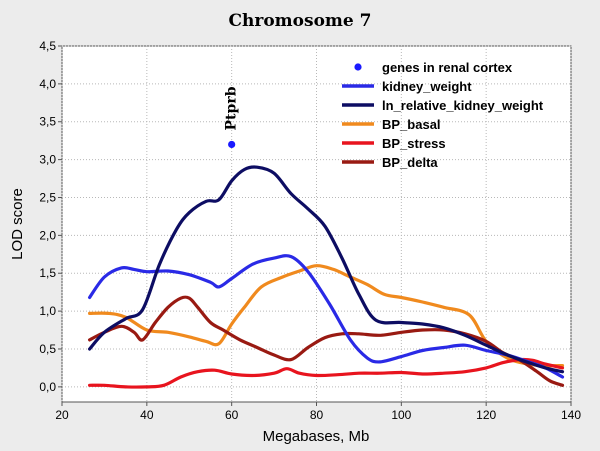 This screenshot has height=451, width=600. I want to click on legend-label: BP_stress, so click(414, 143).